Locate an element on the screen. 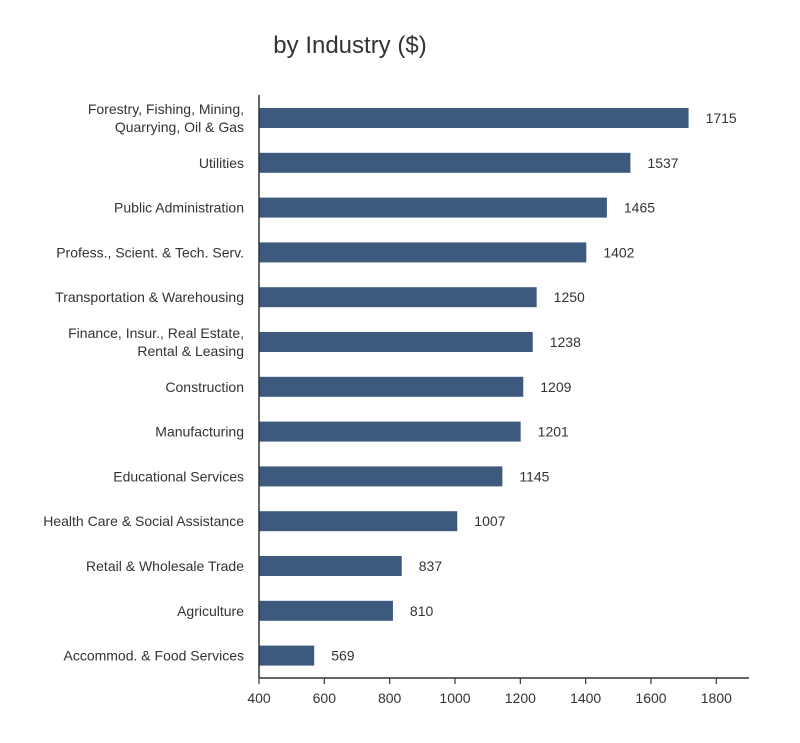 Image resolution: width=800 pixels, height=743 pixels. data-label: 1402 is located at coordinates (618, 252).